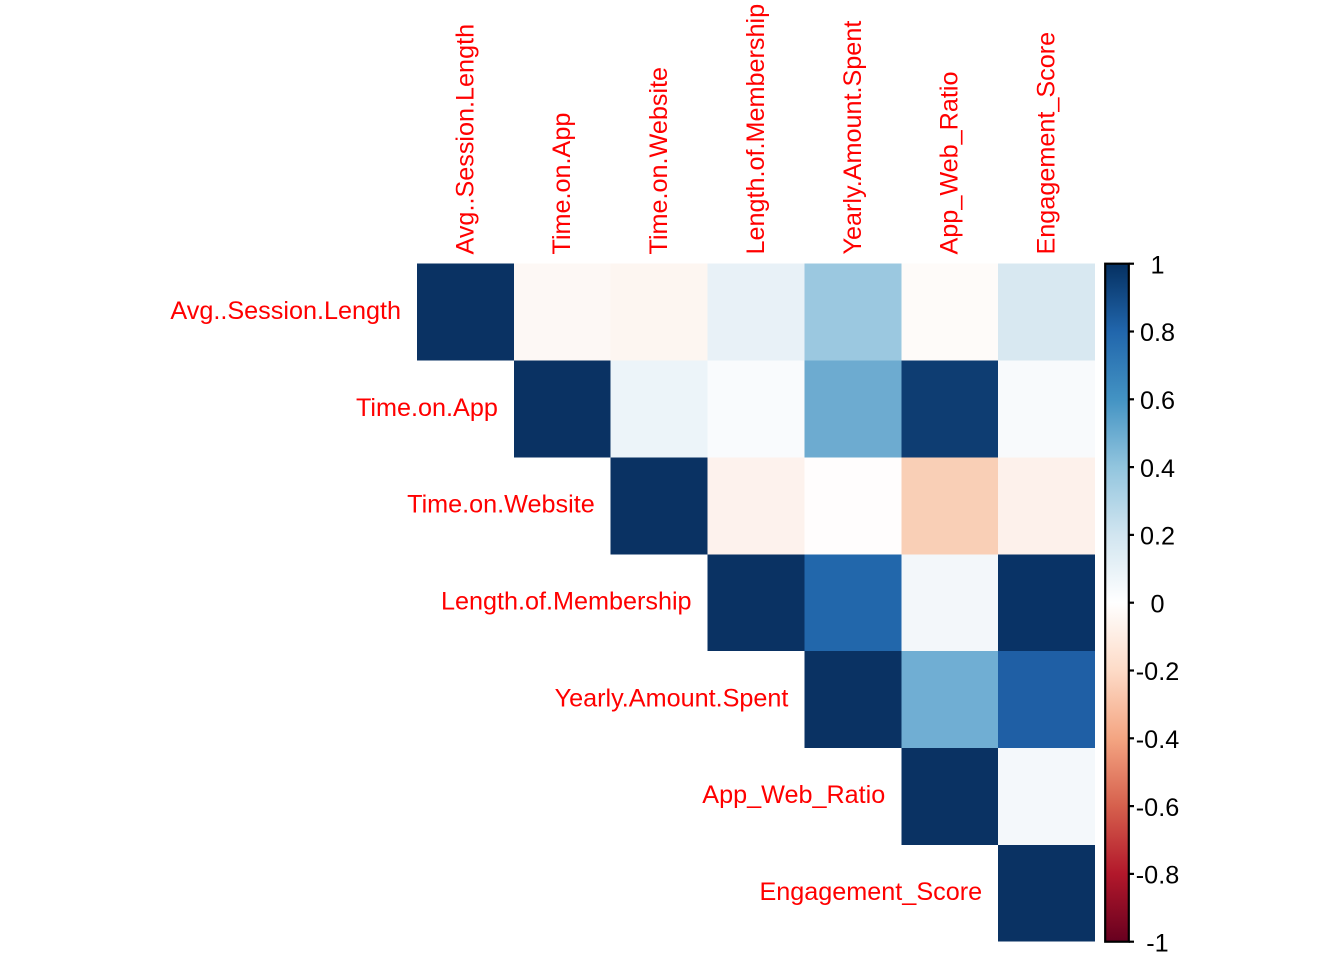 This screenshot has width=1344, height=960. What do you see at coordinates (1157, 401) in the screenshot?
I see `svg-text: 0.6` at bounding box center [1157, 401].